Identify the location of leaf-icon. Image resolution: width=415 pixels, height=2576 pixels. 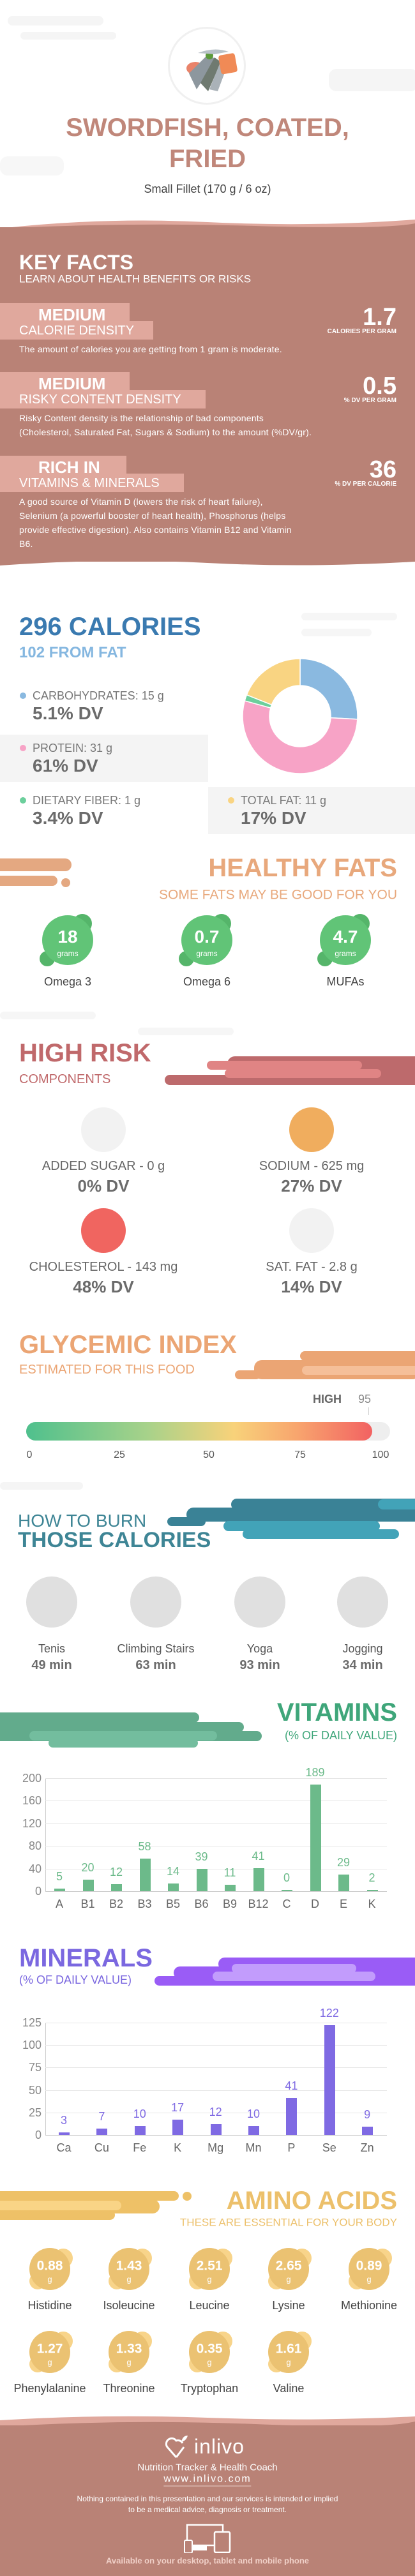
(26, 468).